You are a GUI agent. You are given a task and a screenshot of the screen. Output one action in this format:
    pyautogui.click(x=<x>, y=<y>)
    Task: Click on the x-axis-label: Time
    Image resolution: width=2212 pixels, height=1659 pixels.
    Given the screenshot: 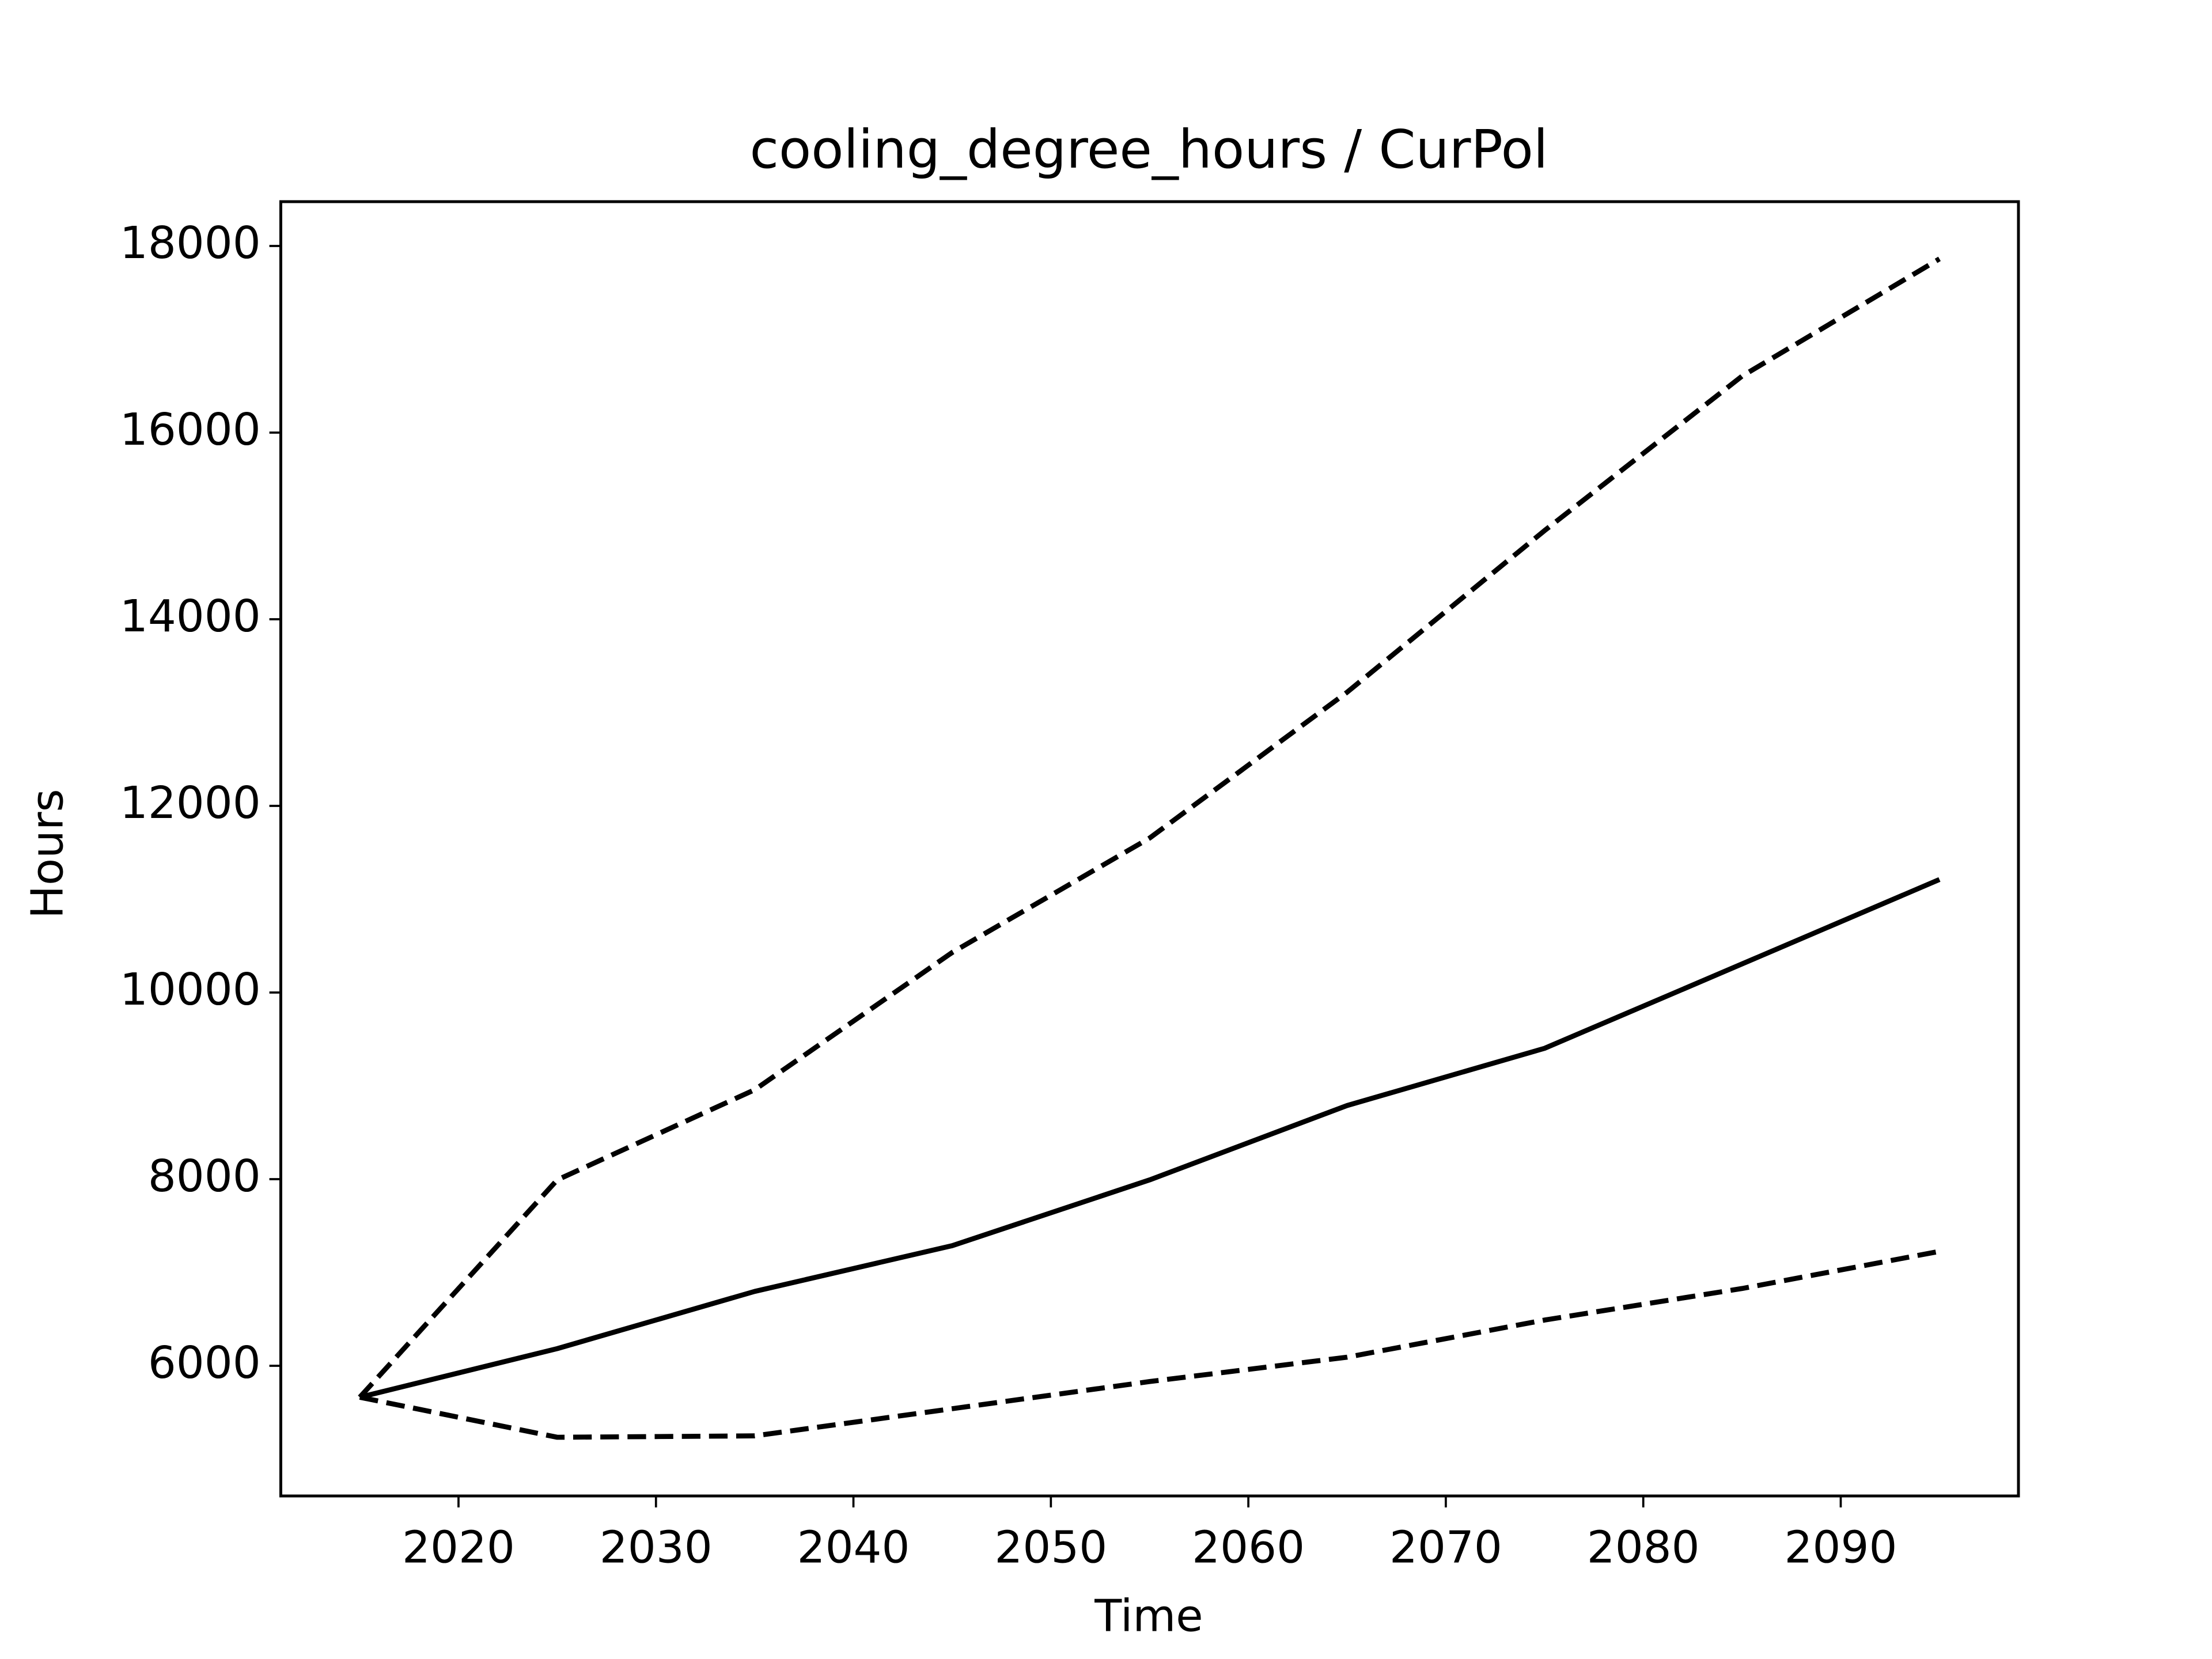 What is the action you would take?
    pyautogui.click(x=1148, y=1616)
    